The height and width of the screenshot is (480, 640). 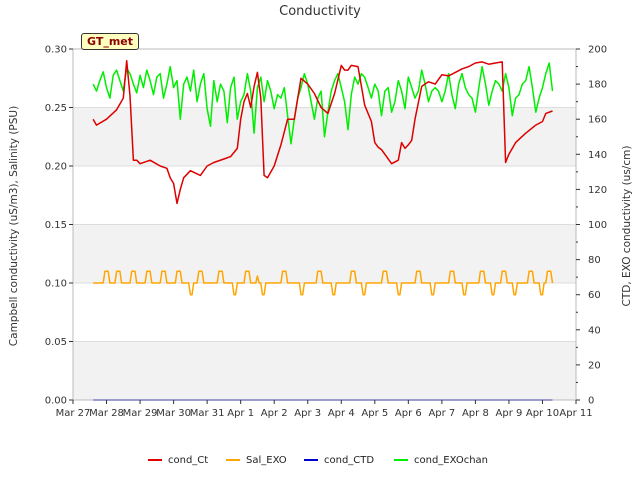 What do you see at coordinates (110, 41) in the screenshot?
I see `station-badge: GT_met` at bounding box center [110, 41].